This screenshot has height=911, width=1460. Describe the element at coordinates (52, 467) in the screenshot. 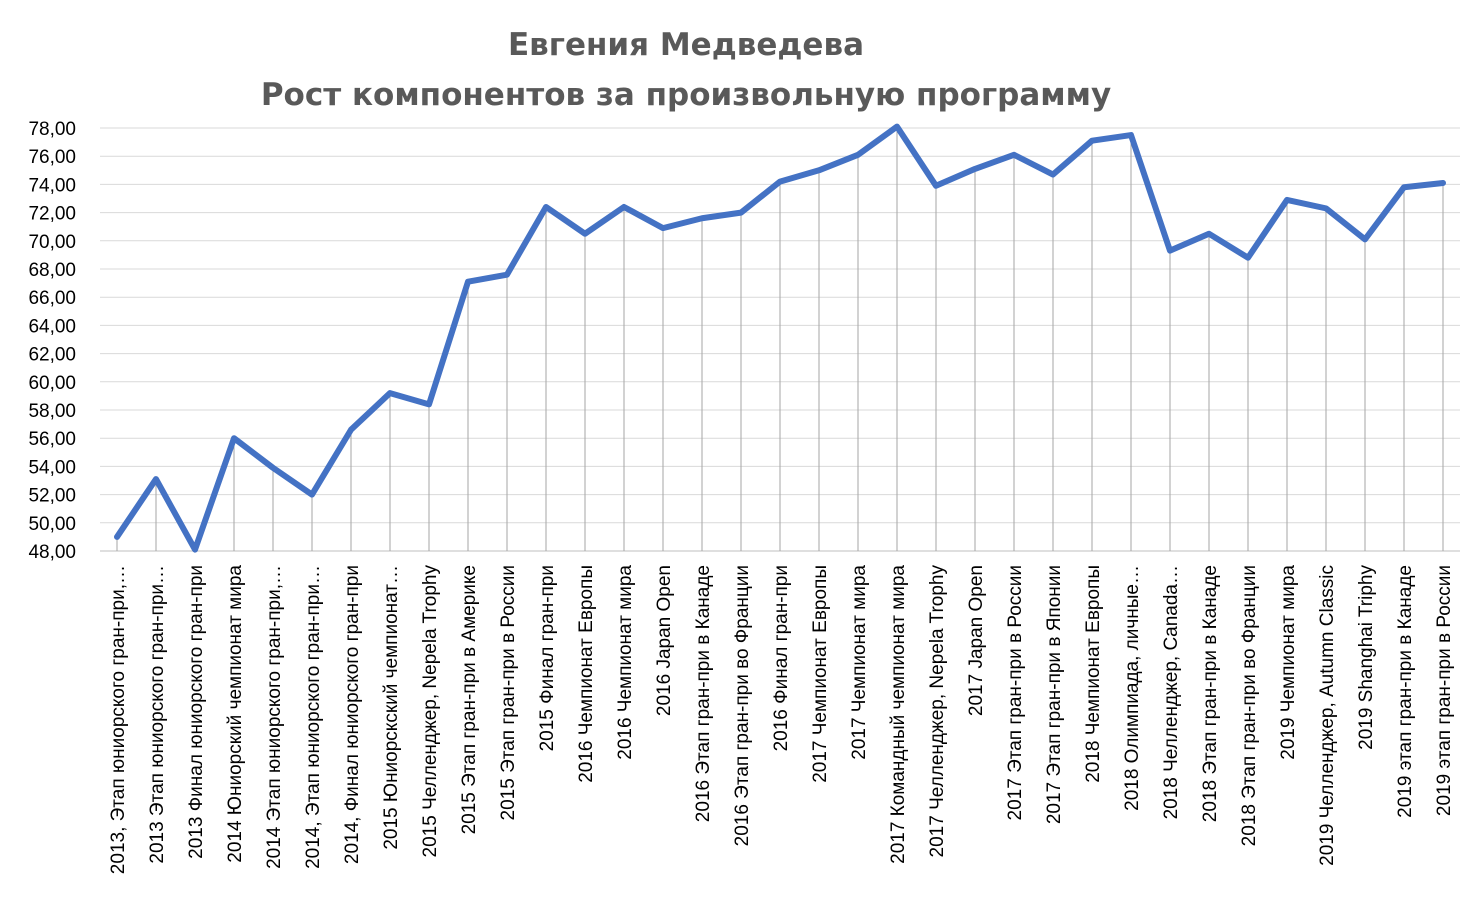

I see `y-tick-label: 54,00` at that location.